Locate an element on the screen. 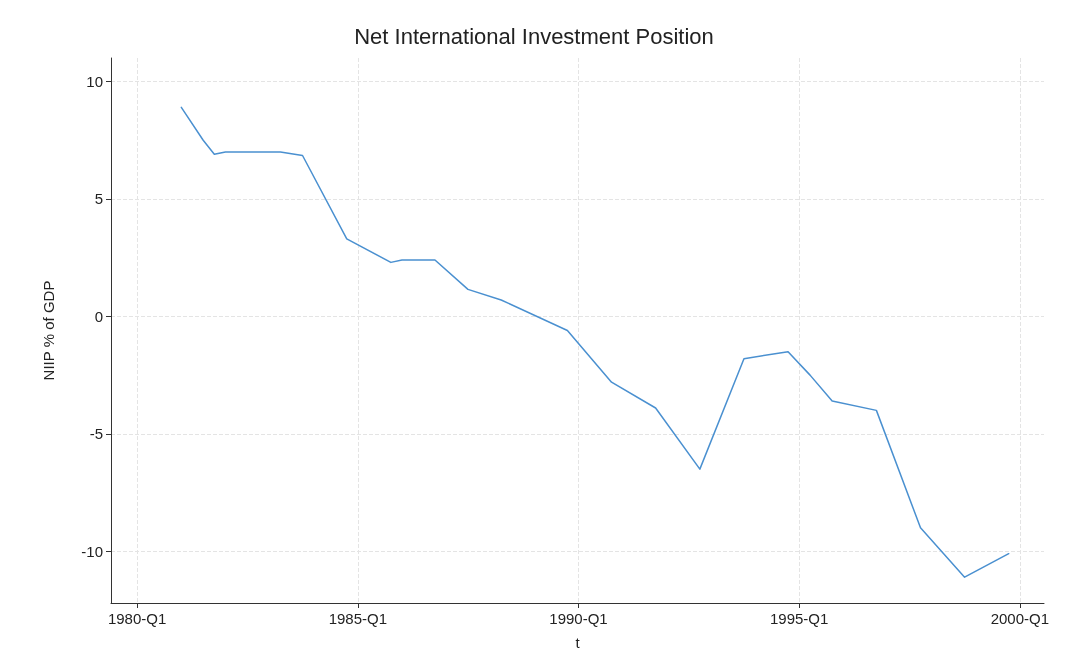 Image resolution: width=1068 pixels, height=670 pixels. y-axis-title: NIIP % of GDP is located at coordinates (48, 330).